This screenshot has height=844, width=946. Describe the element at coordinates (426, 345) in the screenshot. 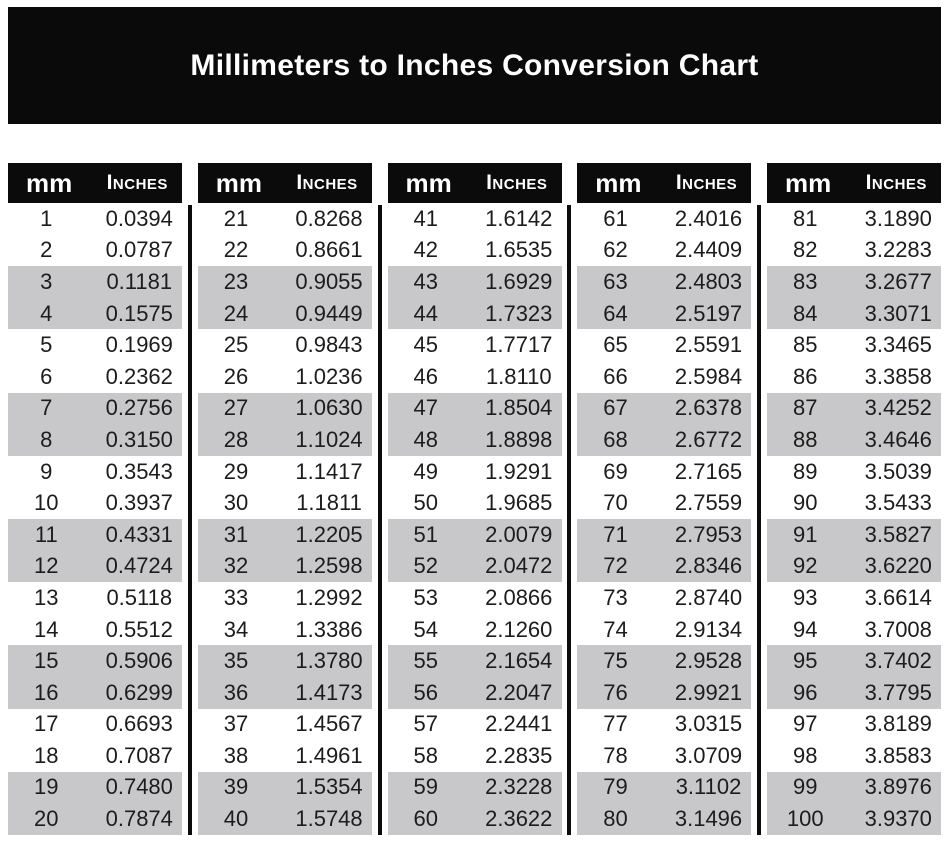

I see `mm-value: 45` at that location.